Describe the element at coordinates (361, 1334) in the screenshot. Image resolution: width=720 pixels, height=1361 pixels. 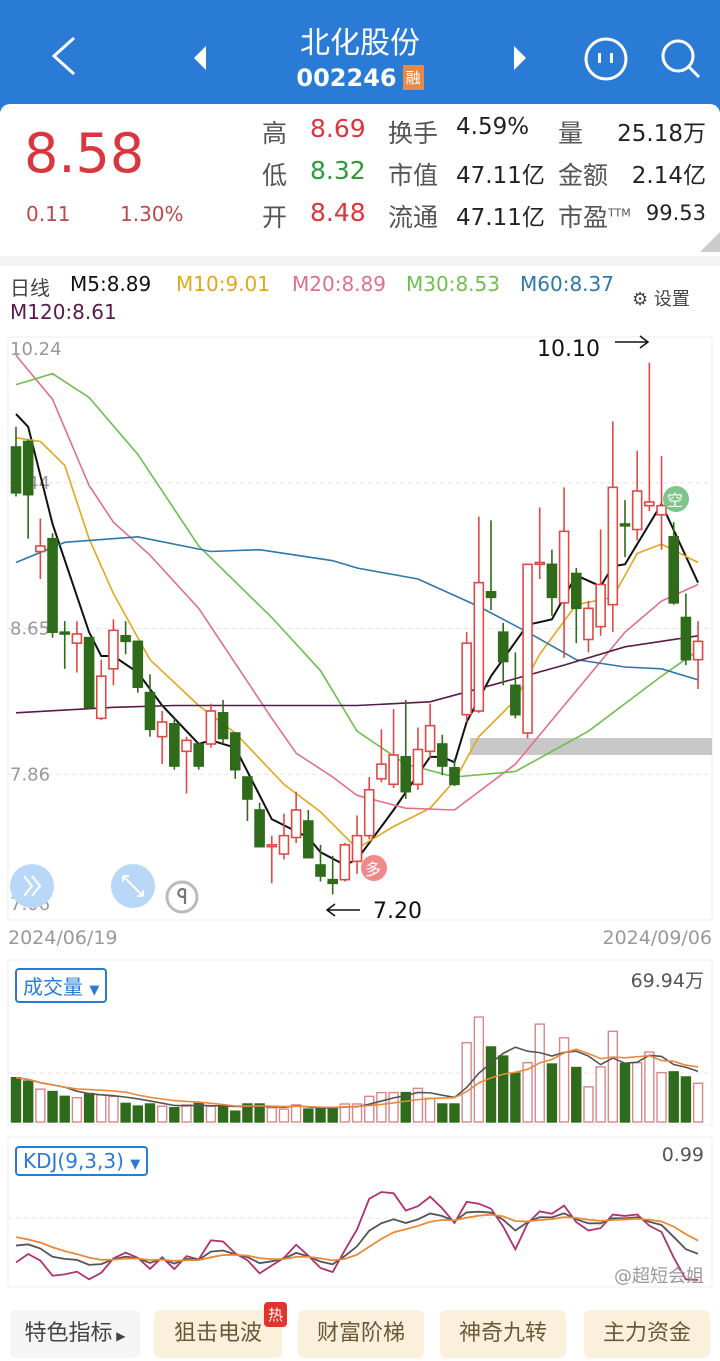
I see `toolbar-button-1: 财富阶梯` at that location.